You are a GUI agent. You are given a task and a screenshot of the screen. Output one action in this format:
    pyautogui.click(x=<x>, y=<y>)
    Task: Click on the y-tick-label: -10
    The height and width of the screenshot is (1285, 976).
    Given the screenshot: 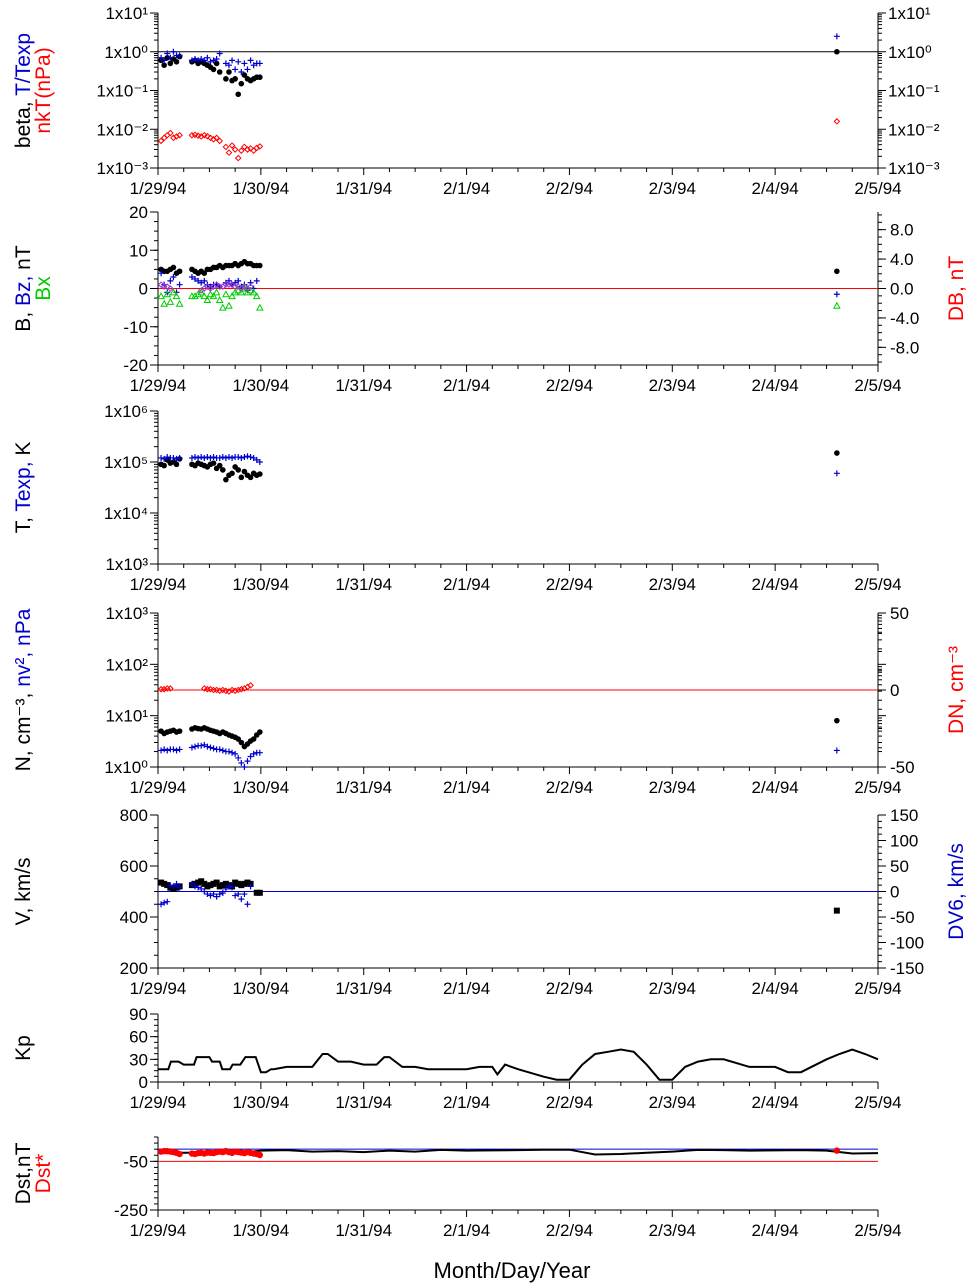 What is the action you would take?
    pyautogui.click(x=135, y=327)
    